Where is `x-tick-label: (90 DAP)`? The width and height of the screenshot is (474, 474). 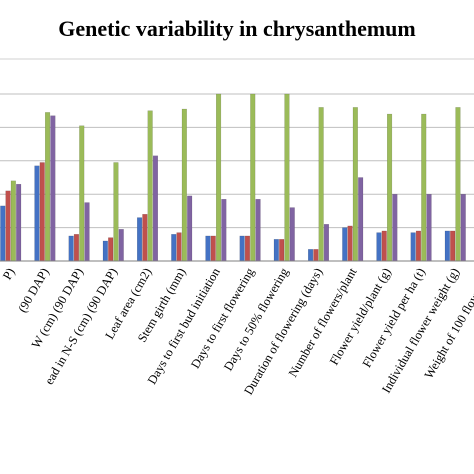
x-tick-label: (90 DAP) is located at coordinates (33, 290).